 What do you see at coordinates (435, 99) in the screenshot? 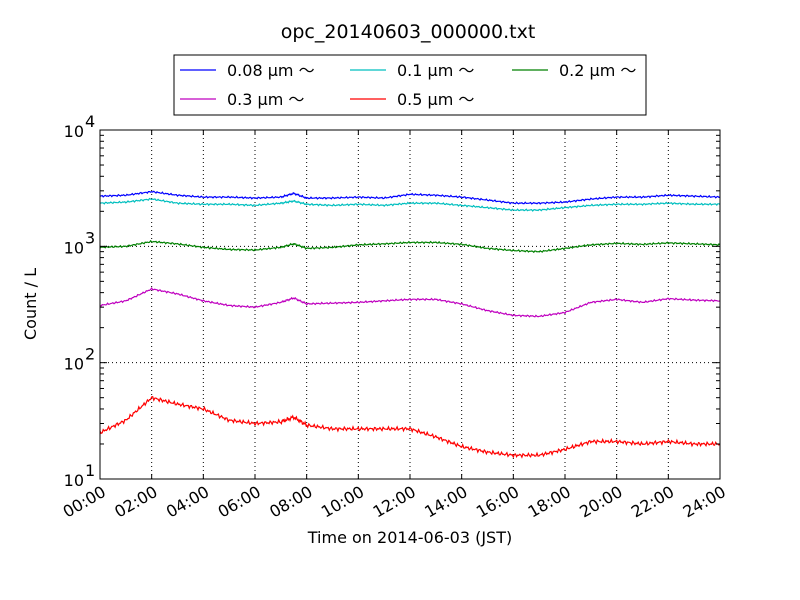
I see `legend-label: 0.5 μm ～` at bounding box center [435, 99].